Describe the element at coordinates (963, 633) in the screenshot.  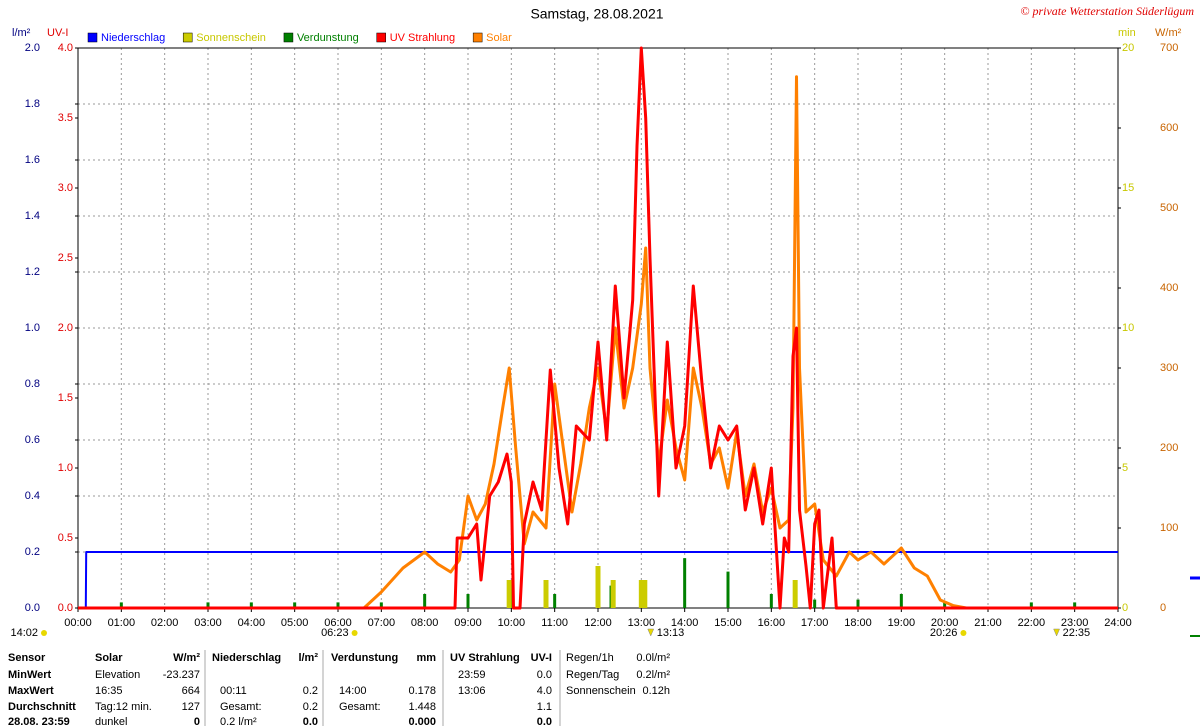
I see `time-icon` at that location.